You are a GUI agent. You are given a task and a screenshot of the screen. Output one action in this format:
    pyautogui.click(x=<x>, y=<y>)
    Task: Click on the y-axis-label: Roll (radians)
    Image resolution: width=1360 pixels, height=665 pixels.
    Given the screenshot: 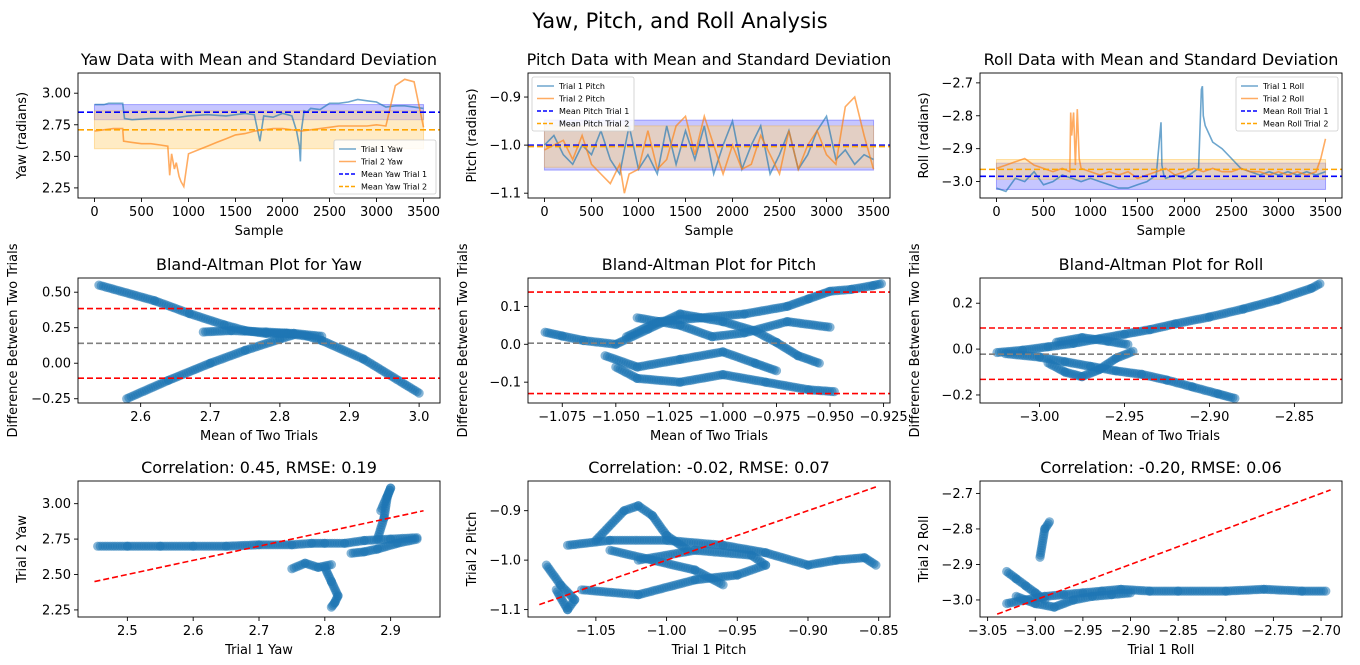 What is the action you would take?
    pyautogui.click(x=924, y=135)
    